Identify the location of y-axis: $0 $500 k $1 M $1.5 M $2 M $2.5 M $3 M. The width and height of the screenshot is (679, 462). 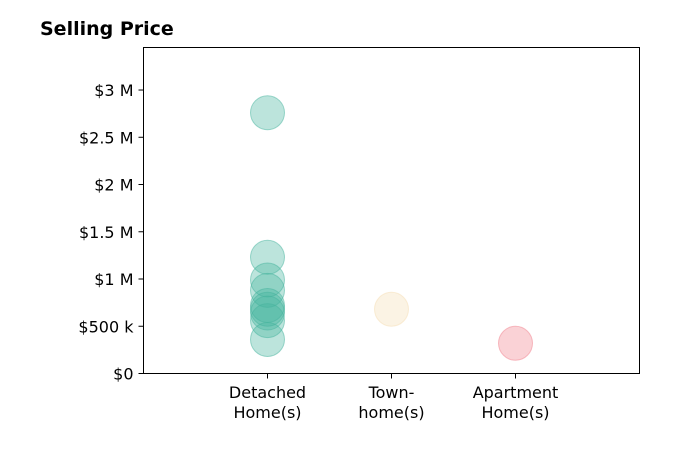
(111, 232).